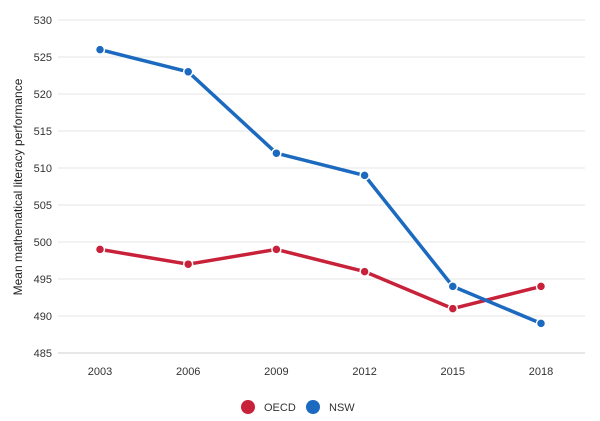 The image size is (600, 421). Describe the element at coordinates (43, 317) in the screenshot. I see `y-tick-label: 490` at that location.